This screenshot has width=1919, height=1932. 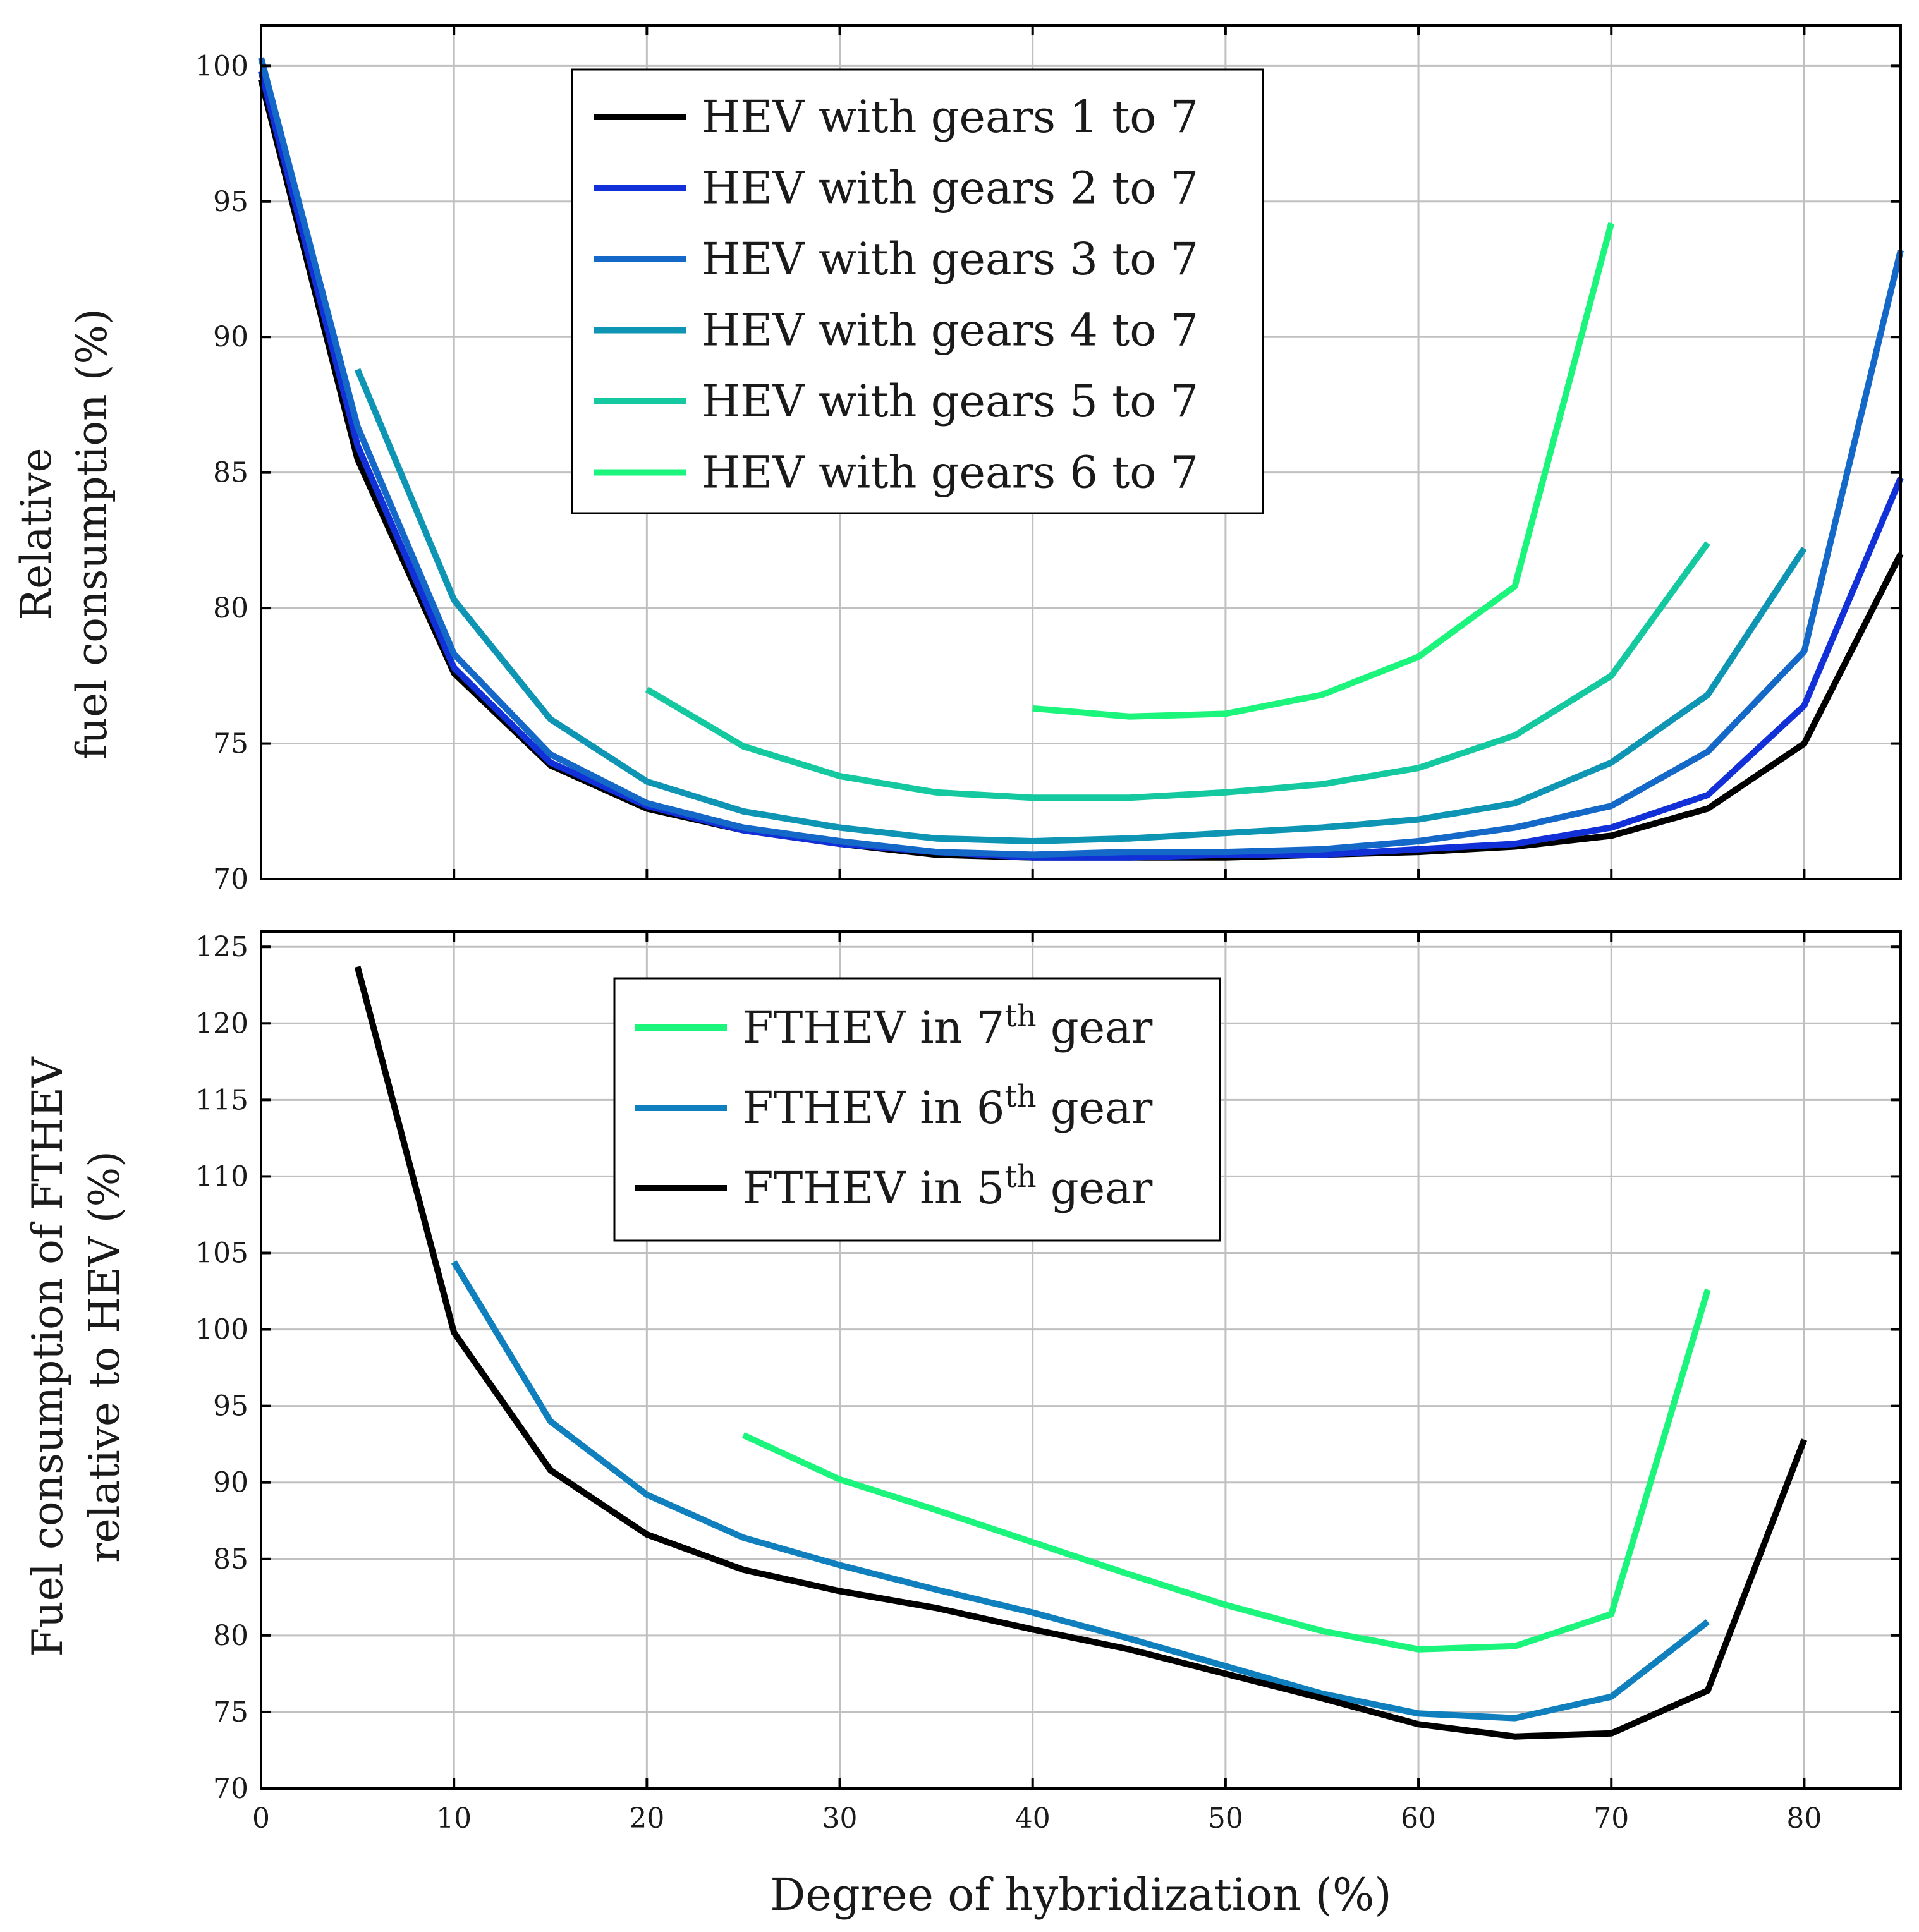 What do you see at coordinates (1225, 1819) in the screenshot?
I see `x-tick-label: 50` at bounding box center [1225, 1819].